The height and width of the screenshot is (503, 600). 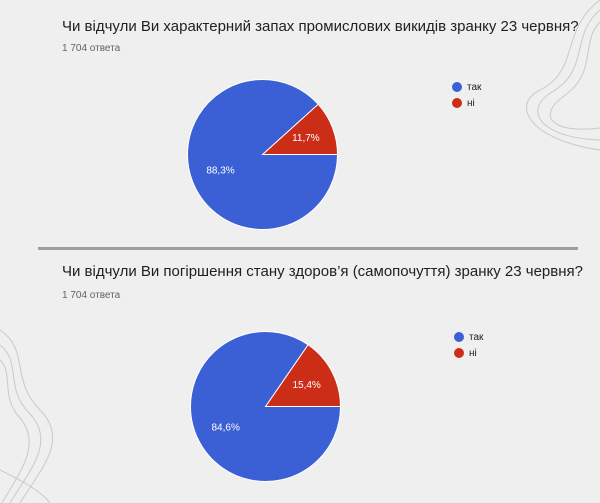 I want to click on section-divider, so click(x=308, y=248).